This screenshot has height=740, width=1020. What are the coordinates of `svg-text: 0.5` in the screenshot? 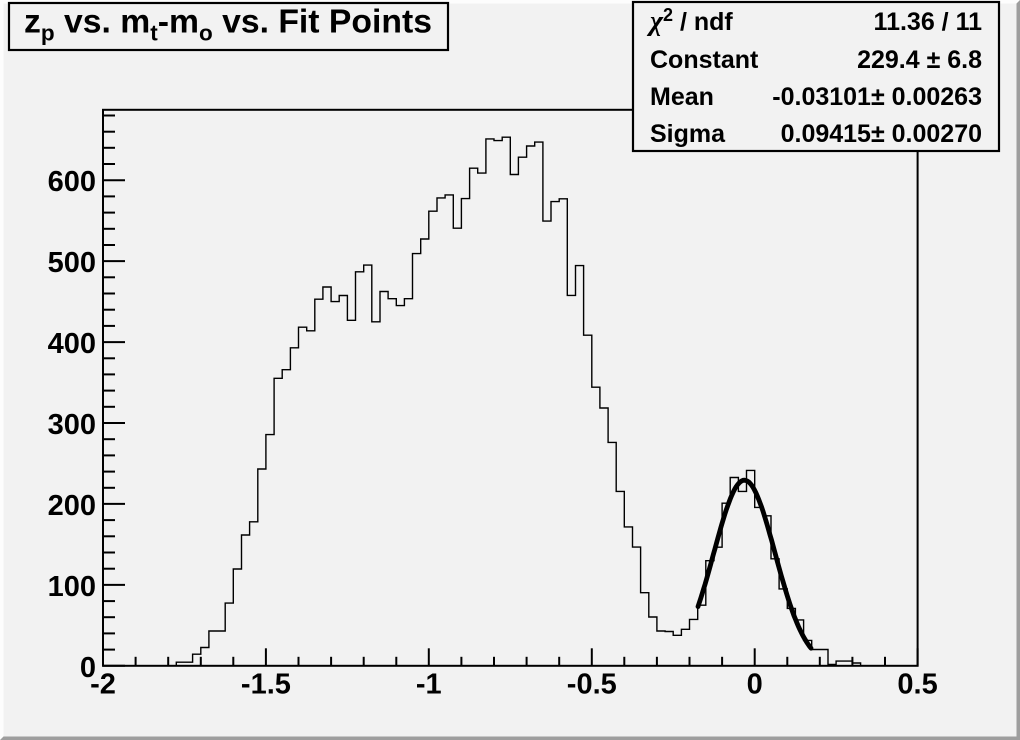 It's located at (917, 685).